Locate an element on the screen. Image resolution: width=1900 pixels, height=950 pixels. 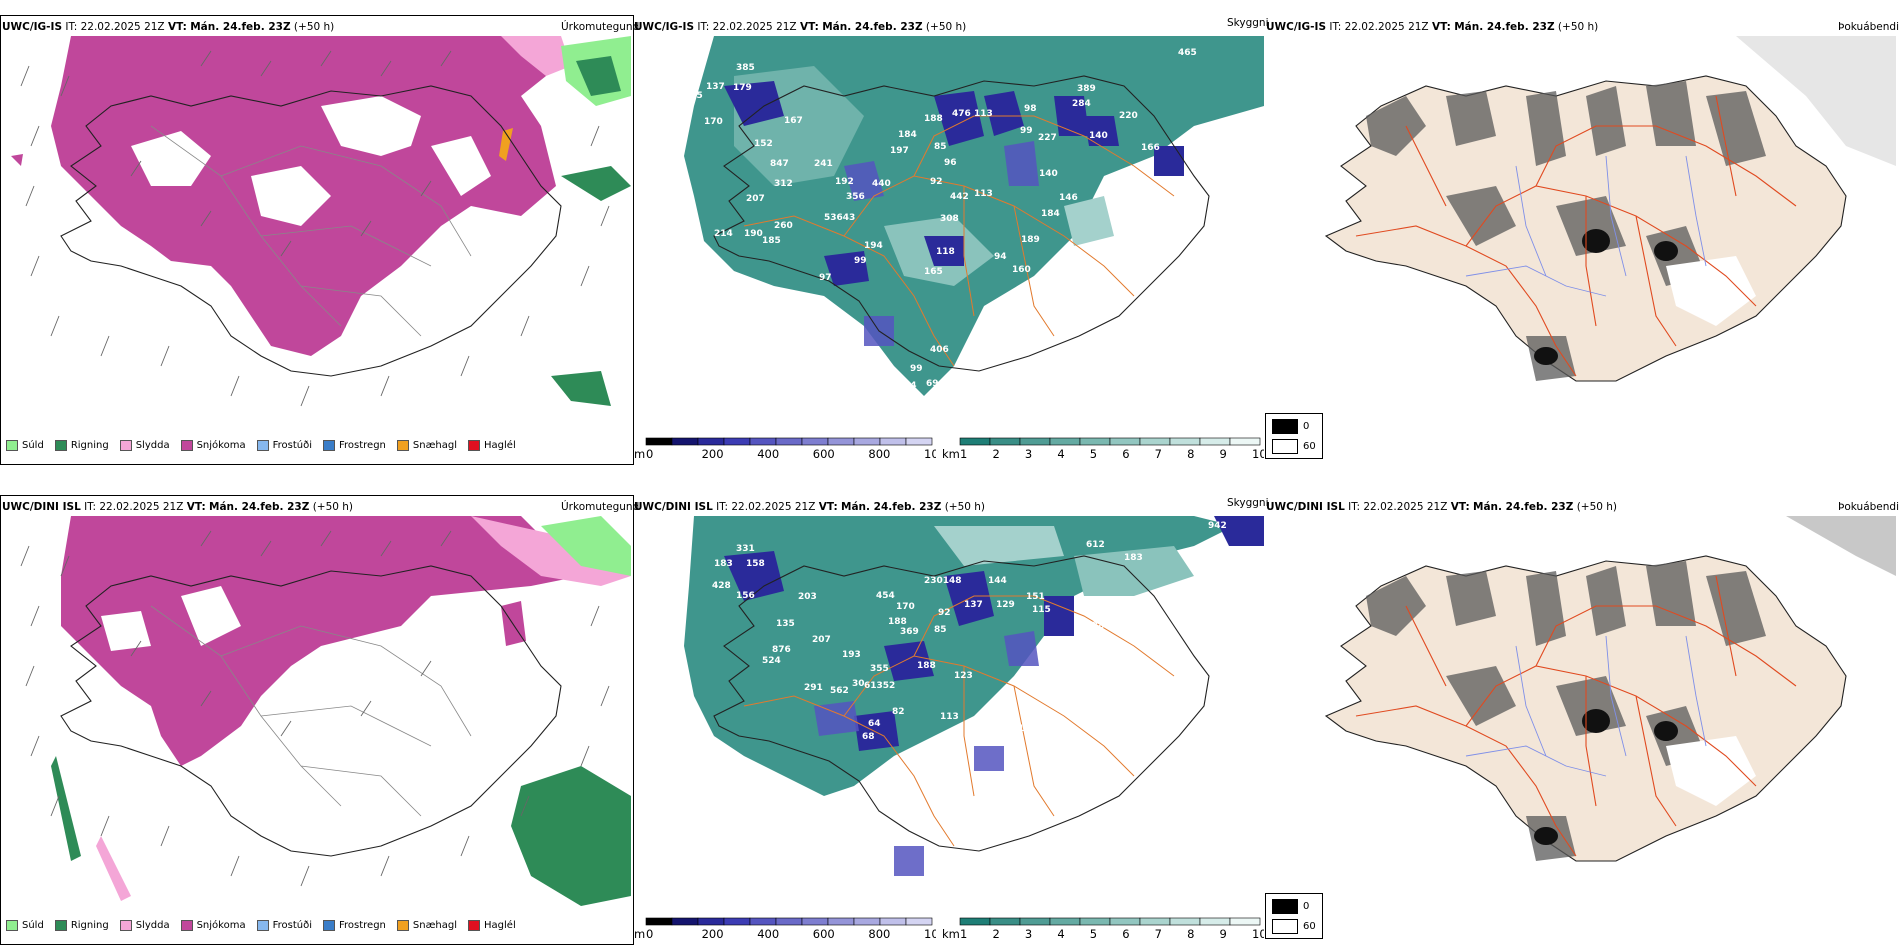
svg-text: 215 is located at coordinates (693, 96).